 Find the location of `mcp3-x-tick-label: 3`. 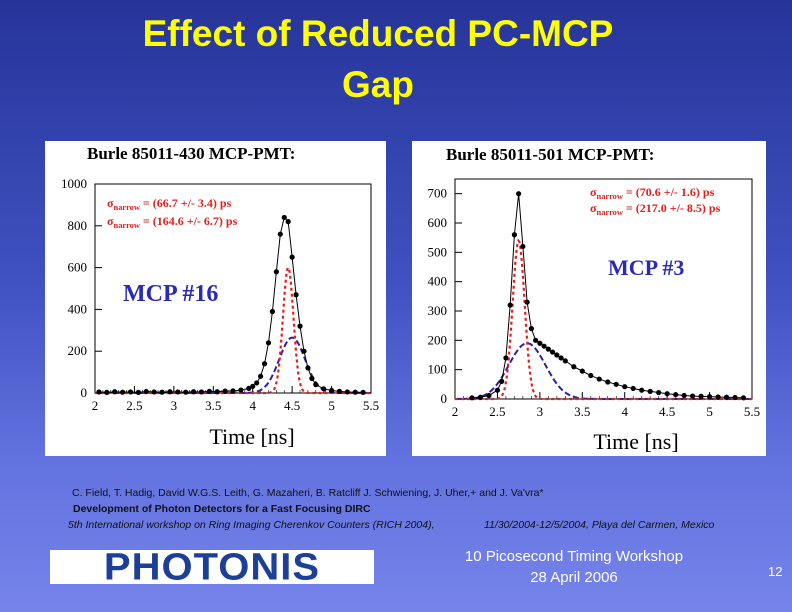

mcp3-x-tick-label: 3 is located at coordinates (540, 411).